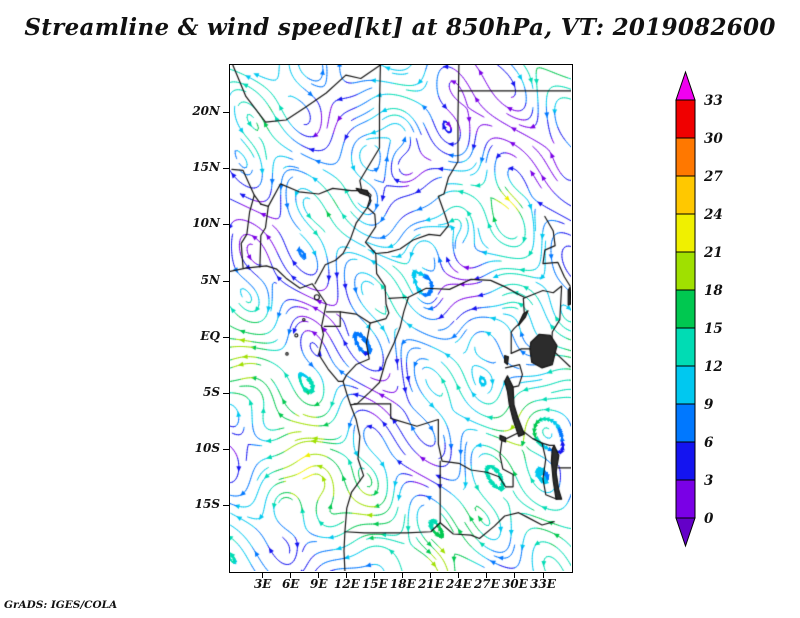 This screenshot has width=800, height=618. I want to click on colorbar-label: 6, so click(709, 443).